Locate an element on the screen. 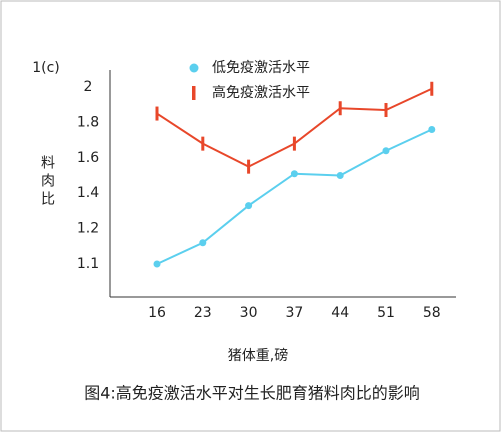  legend-label: 低免疫激活水平 is located at coordinates (261, 67).